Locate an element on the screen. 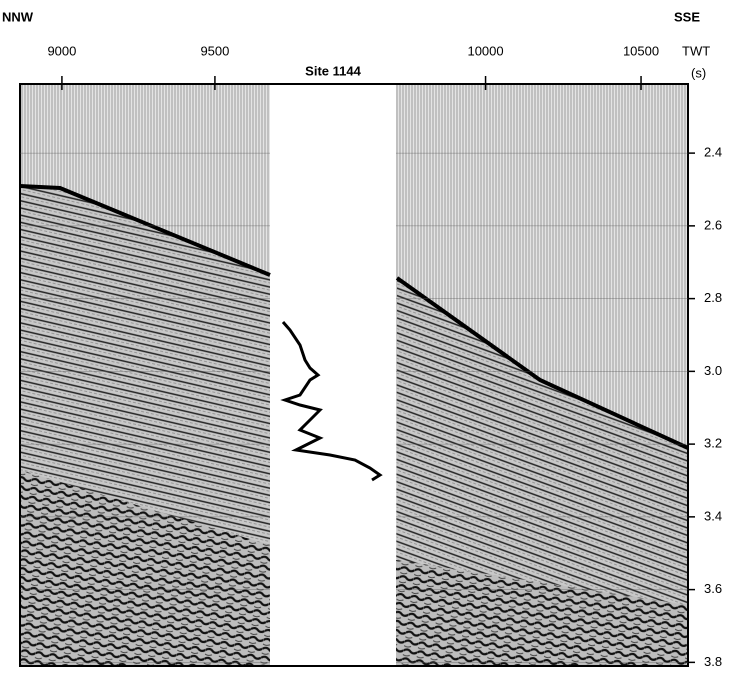 Image resolution: width=738 pixels, height=694 pixels. right-label: SSE is located at coordinates (687, 16).